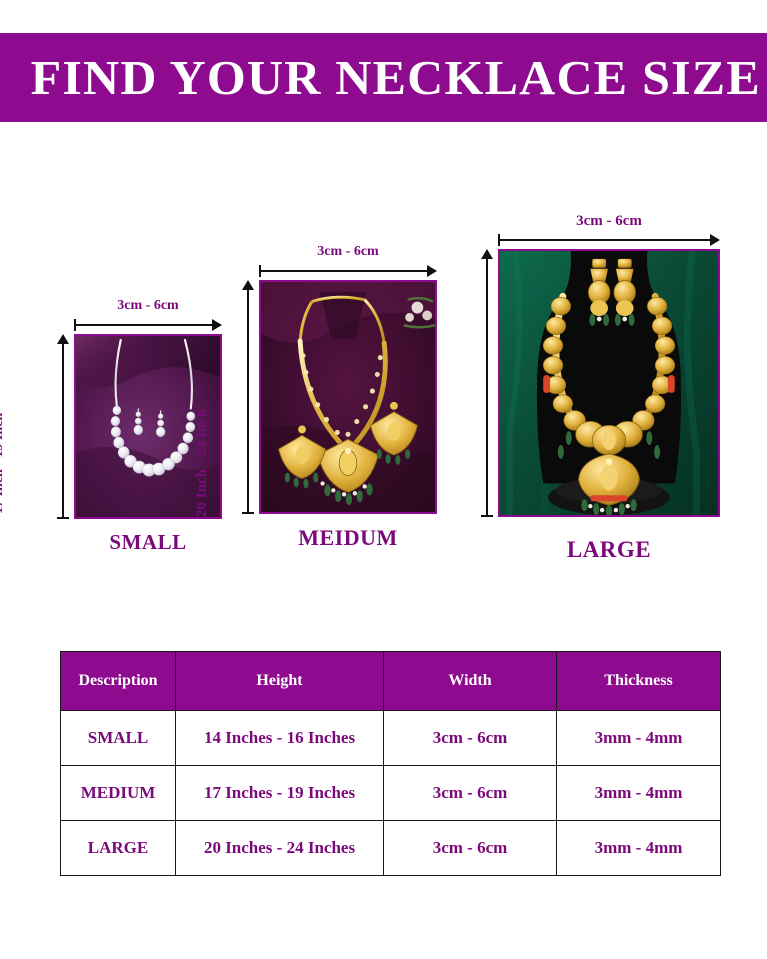  I want to click on large-height-label: 20 Inch - 24 Inch, so click(202, 462).